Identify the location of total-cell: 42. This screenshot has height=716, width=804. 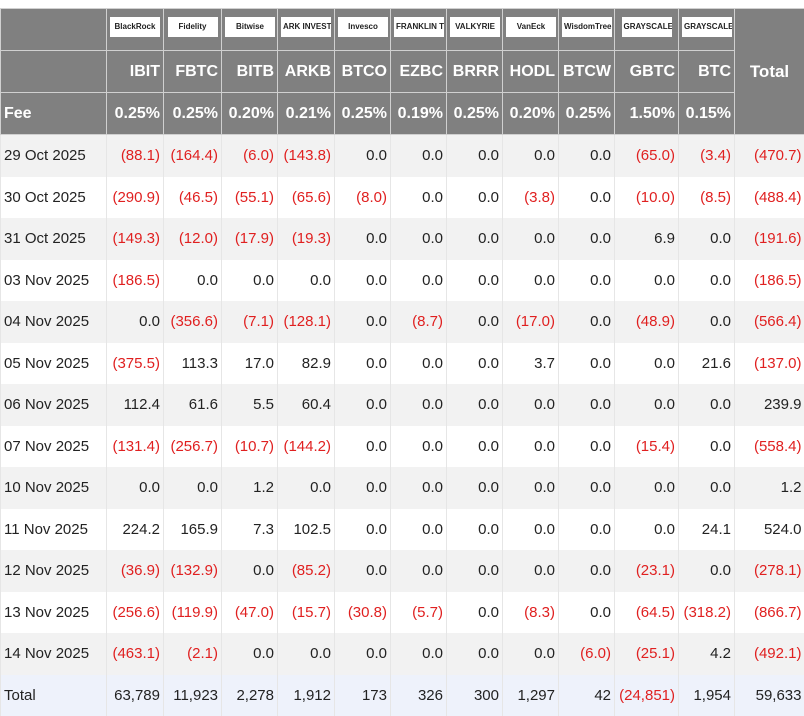
(586, 695).